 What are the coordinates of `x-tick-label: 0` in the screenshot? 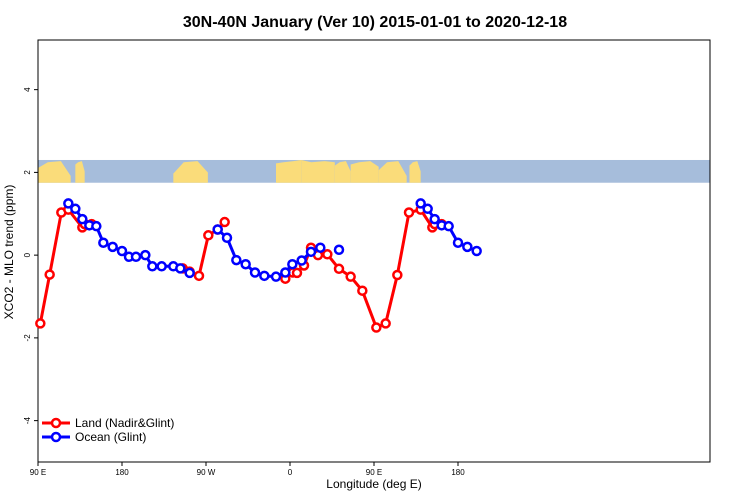 It's located at (290, 472).